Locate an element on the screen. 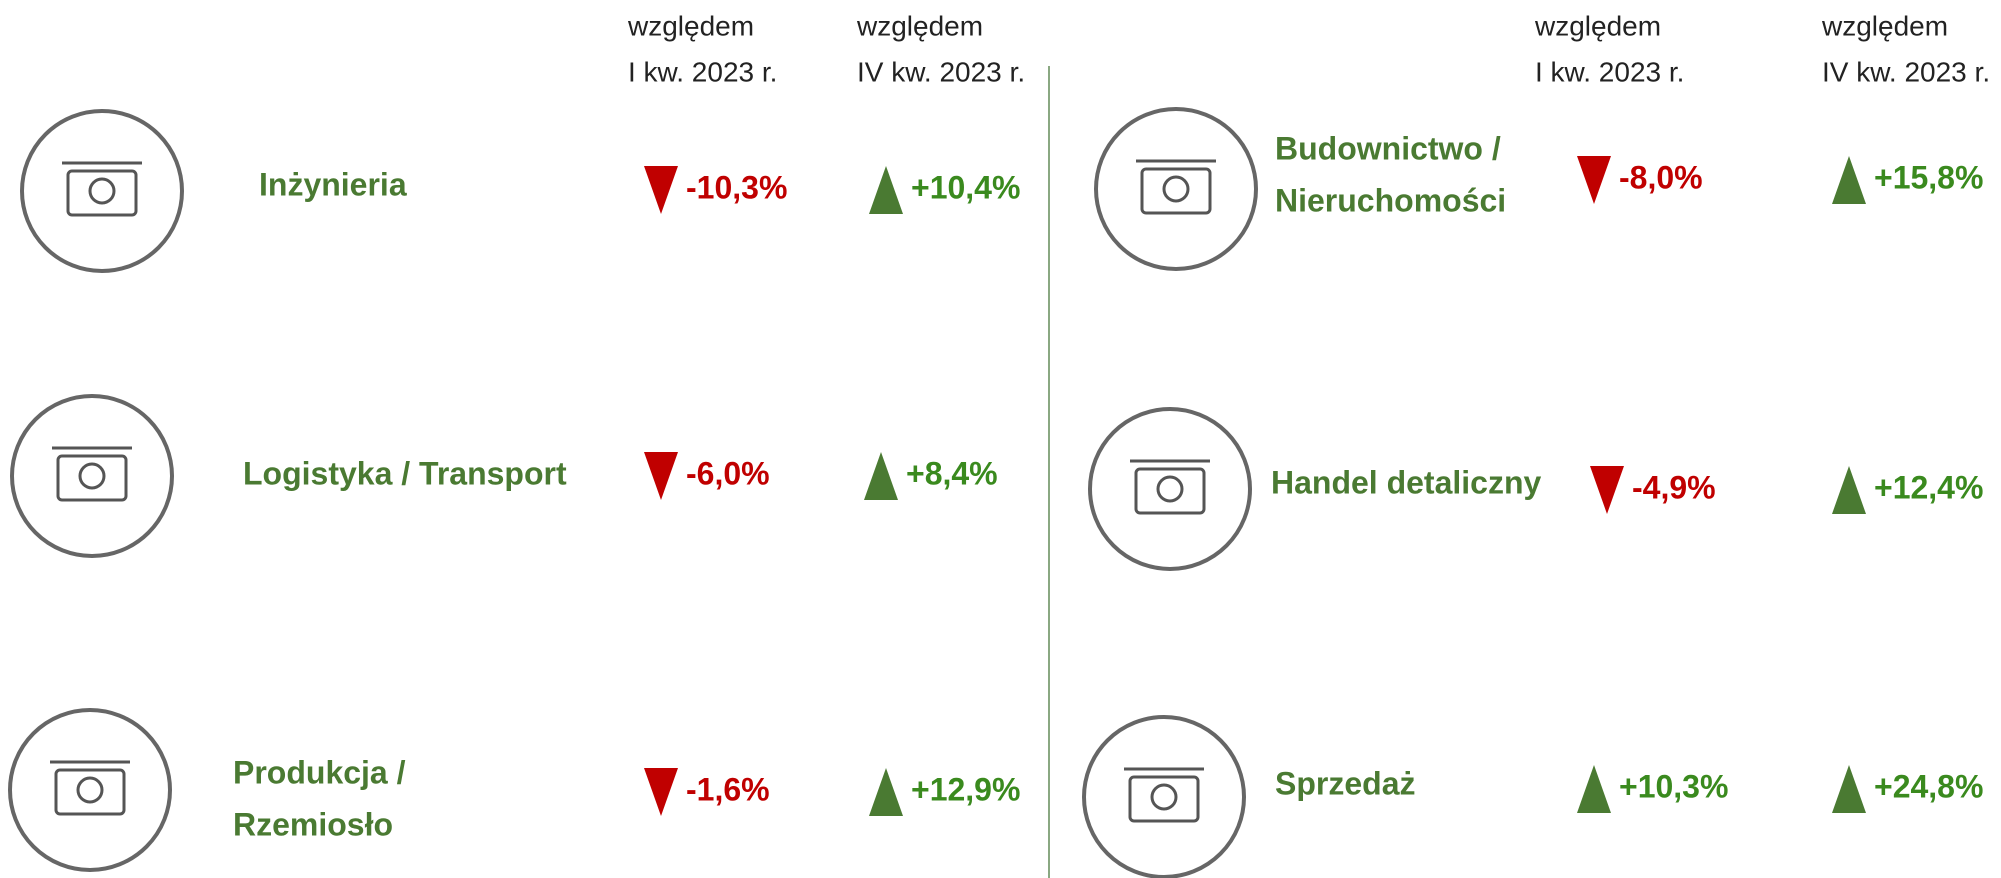  sector-name: Sprzedaż is located at coordinates (1345, 783).